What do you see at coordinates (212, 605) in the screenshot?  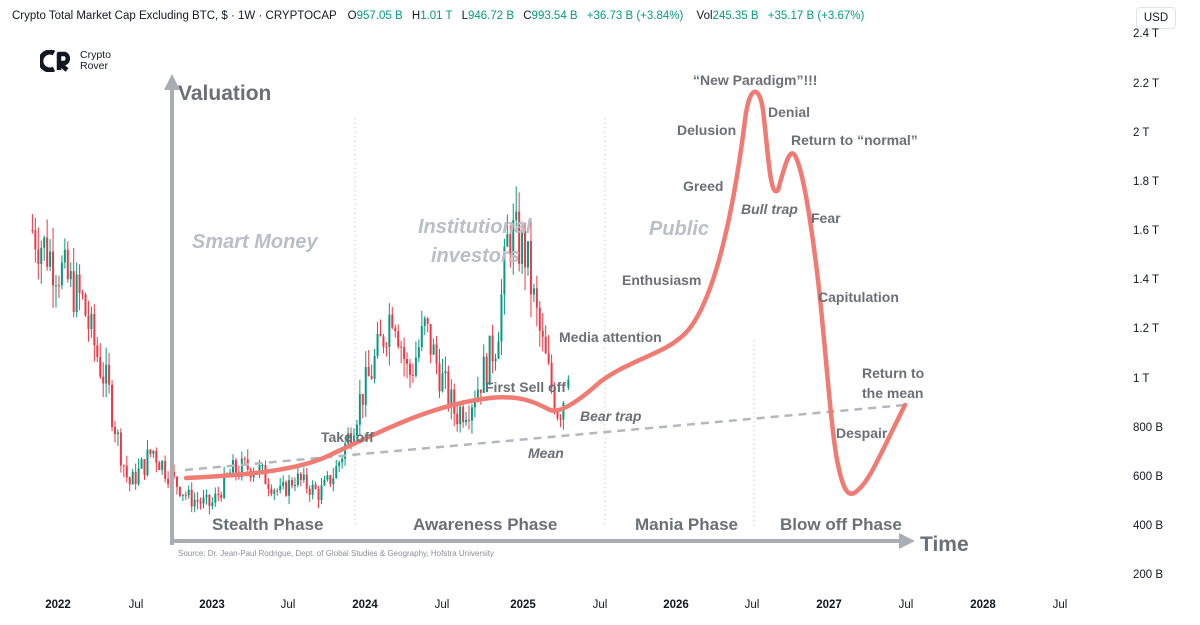 I see `x-tick-label: 2023` at bounding box center [212, 605].